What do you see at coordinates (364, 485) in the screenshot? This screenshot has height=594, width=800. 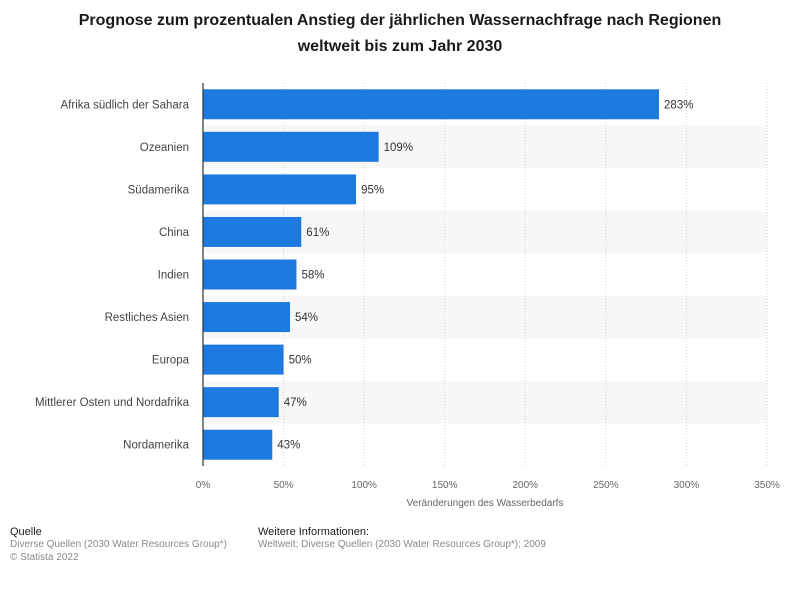 I see `x-tick-label: 100%` at bounding box center [364, 485].